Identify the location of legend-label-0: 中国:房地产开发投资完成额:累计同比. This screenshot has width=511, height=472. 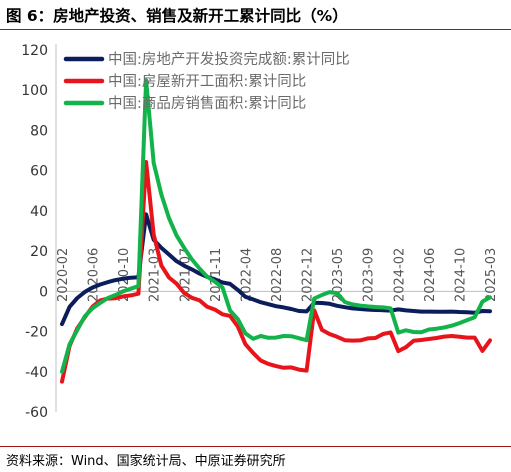
(229, 59).